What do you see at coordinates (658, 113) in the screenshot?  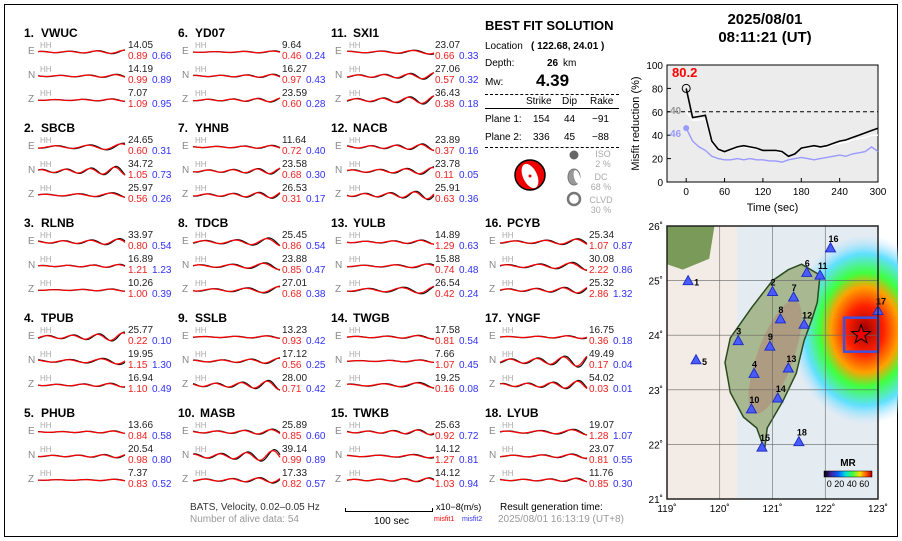 I see `y-tick-label: 60` at bounding box center [658, 113].